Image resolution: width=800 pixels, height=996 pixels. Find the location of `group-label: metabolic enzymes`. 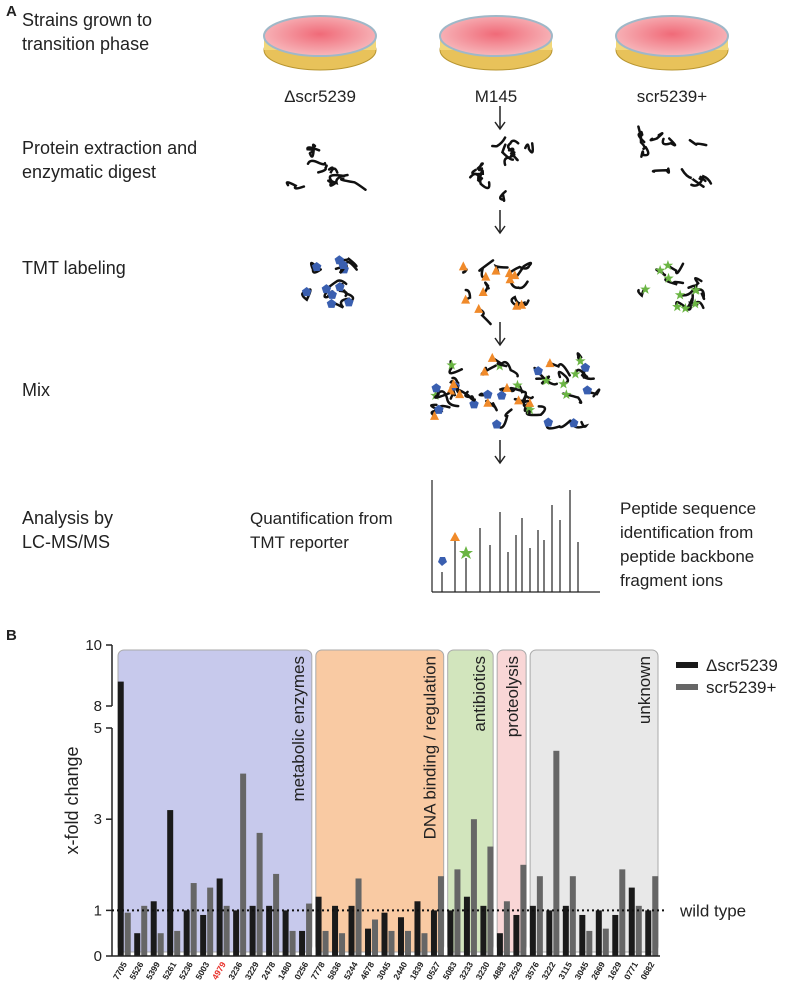

group-label: metabolic enzymes is located at coordinates (298, 729).